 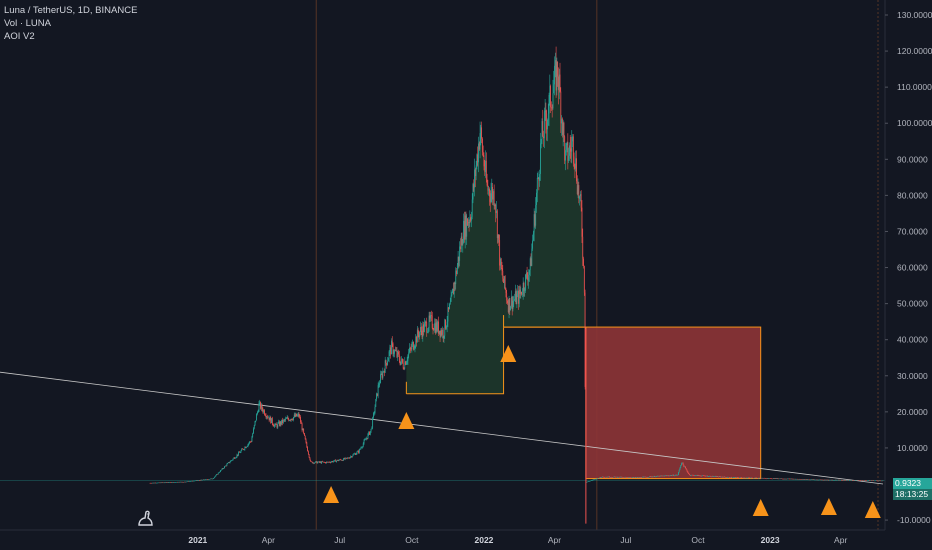 What do you see at coordinates (71, 10) in the screenshot?
I see `symbol-title: Luna / TetherUS, 1D, BINANCE` at bounding box center [71, 10].